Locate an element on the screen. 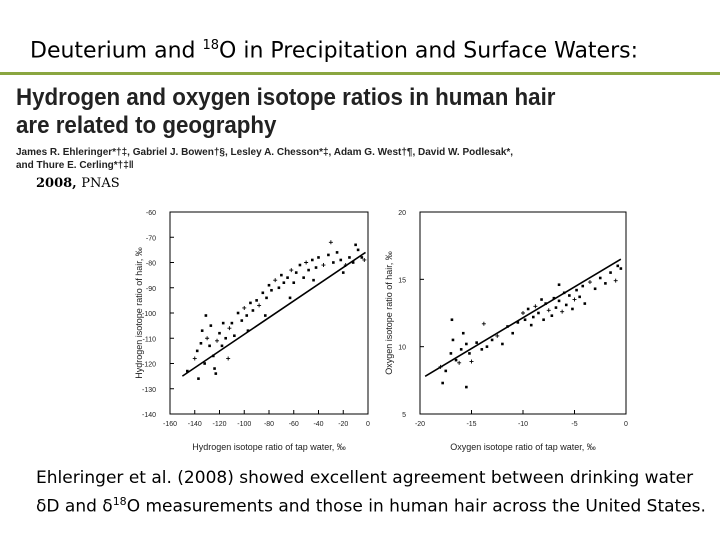 The height and width of the screenshot is (540, 720). chart1-x-tick-label: -120 is located at coordinates (219, 424).